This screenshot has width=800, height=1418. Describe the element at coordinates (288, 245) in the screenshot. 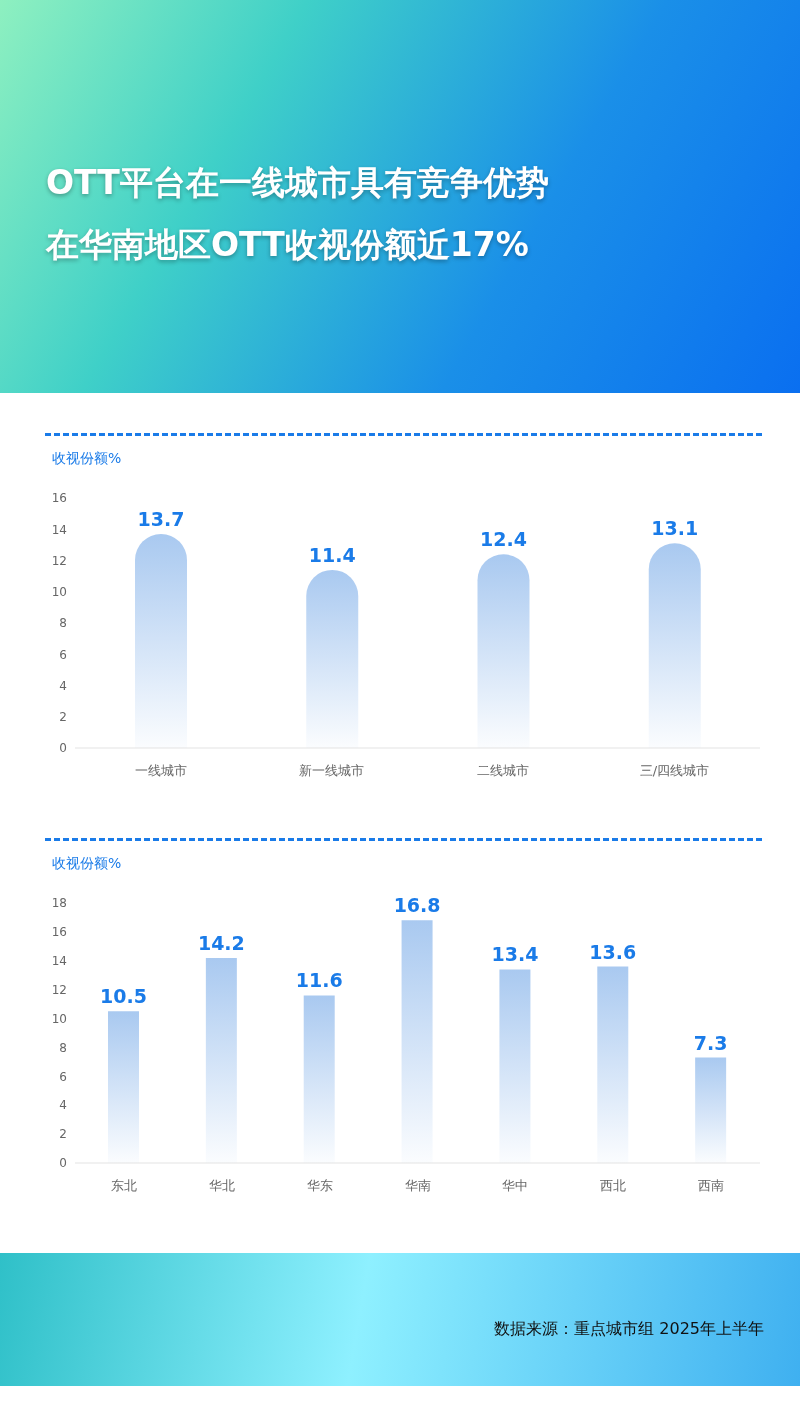

I see `chart-subtitle: 在华南地区OTT收视份额近17%` at that location.